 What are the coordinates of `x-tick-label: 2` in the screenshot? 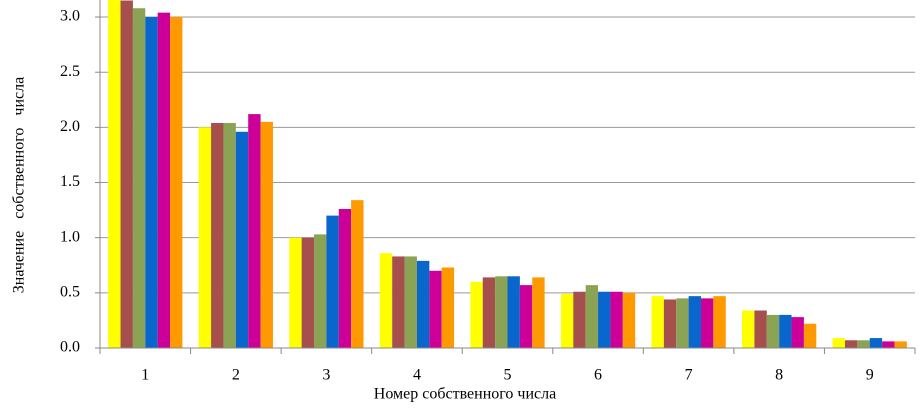 It's located at (236, 375).